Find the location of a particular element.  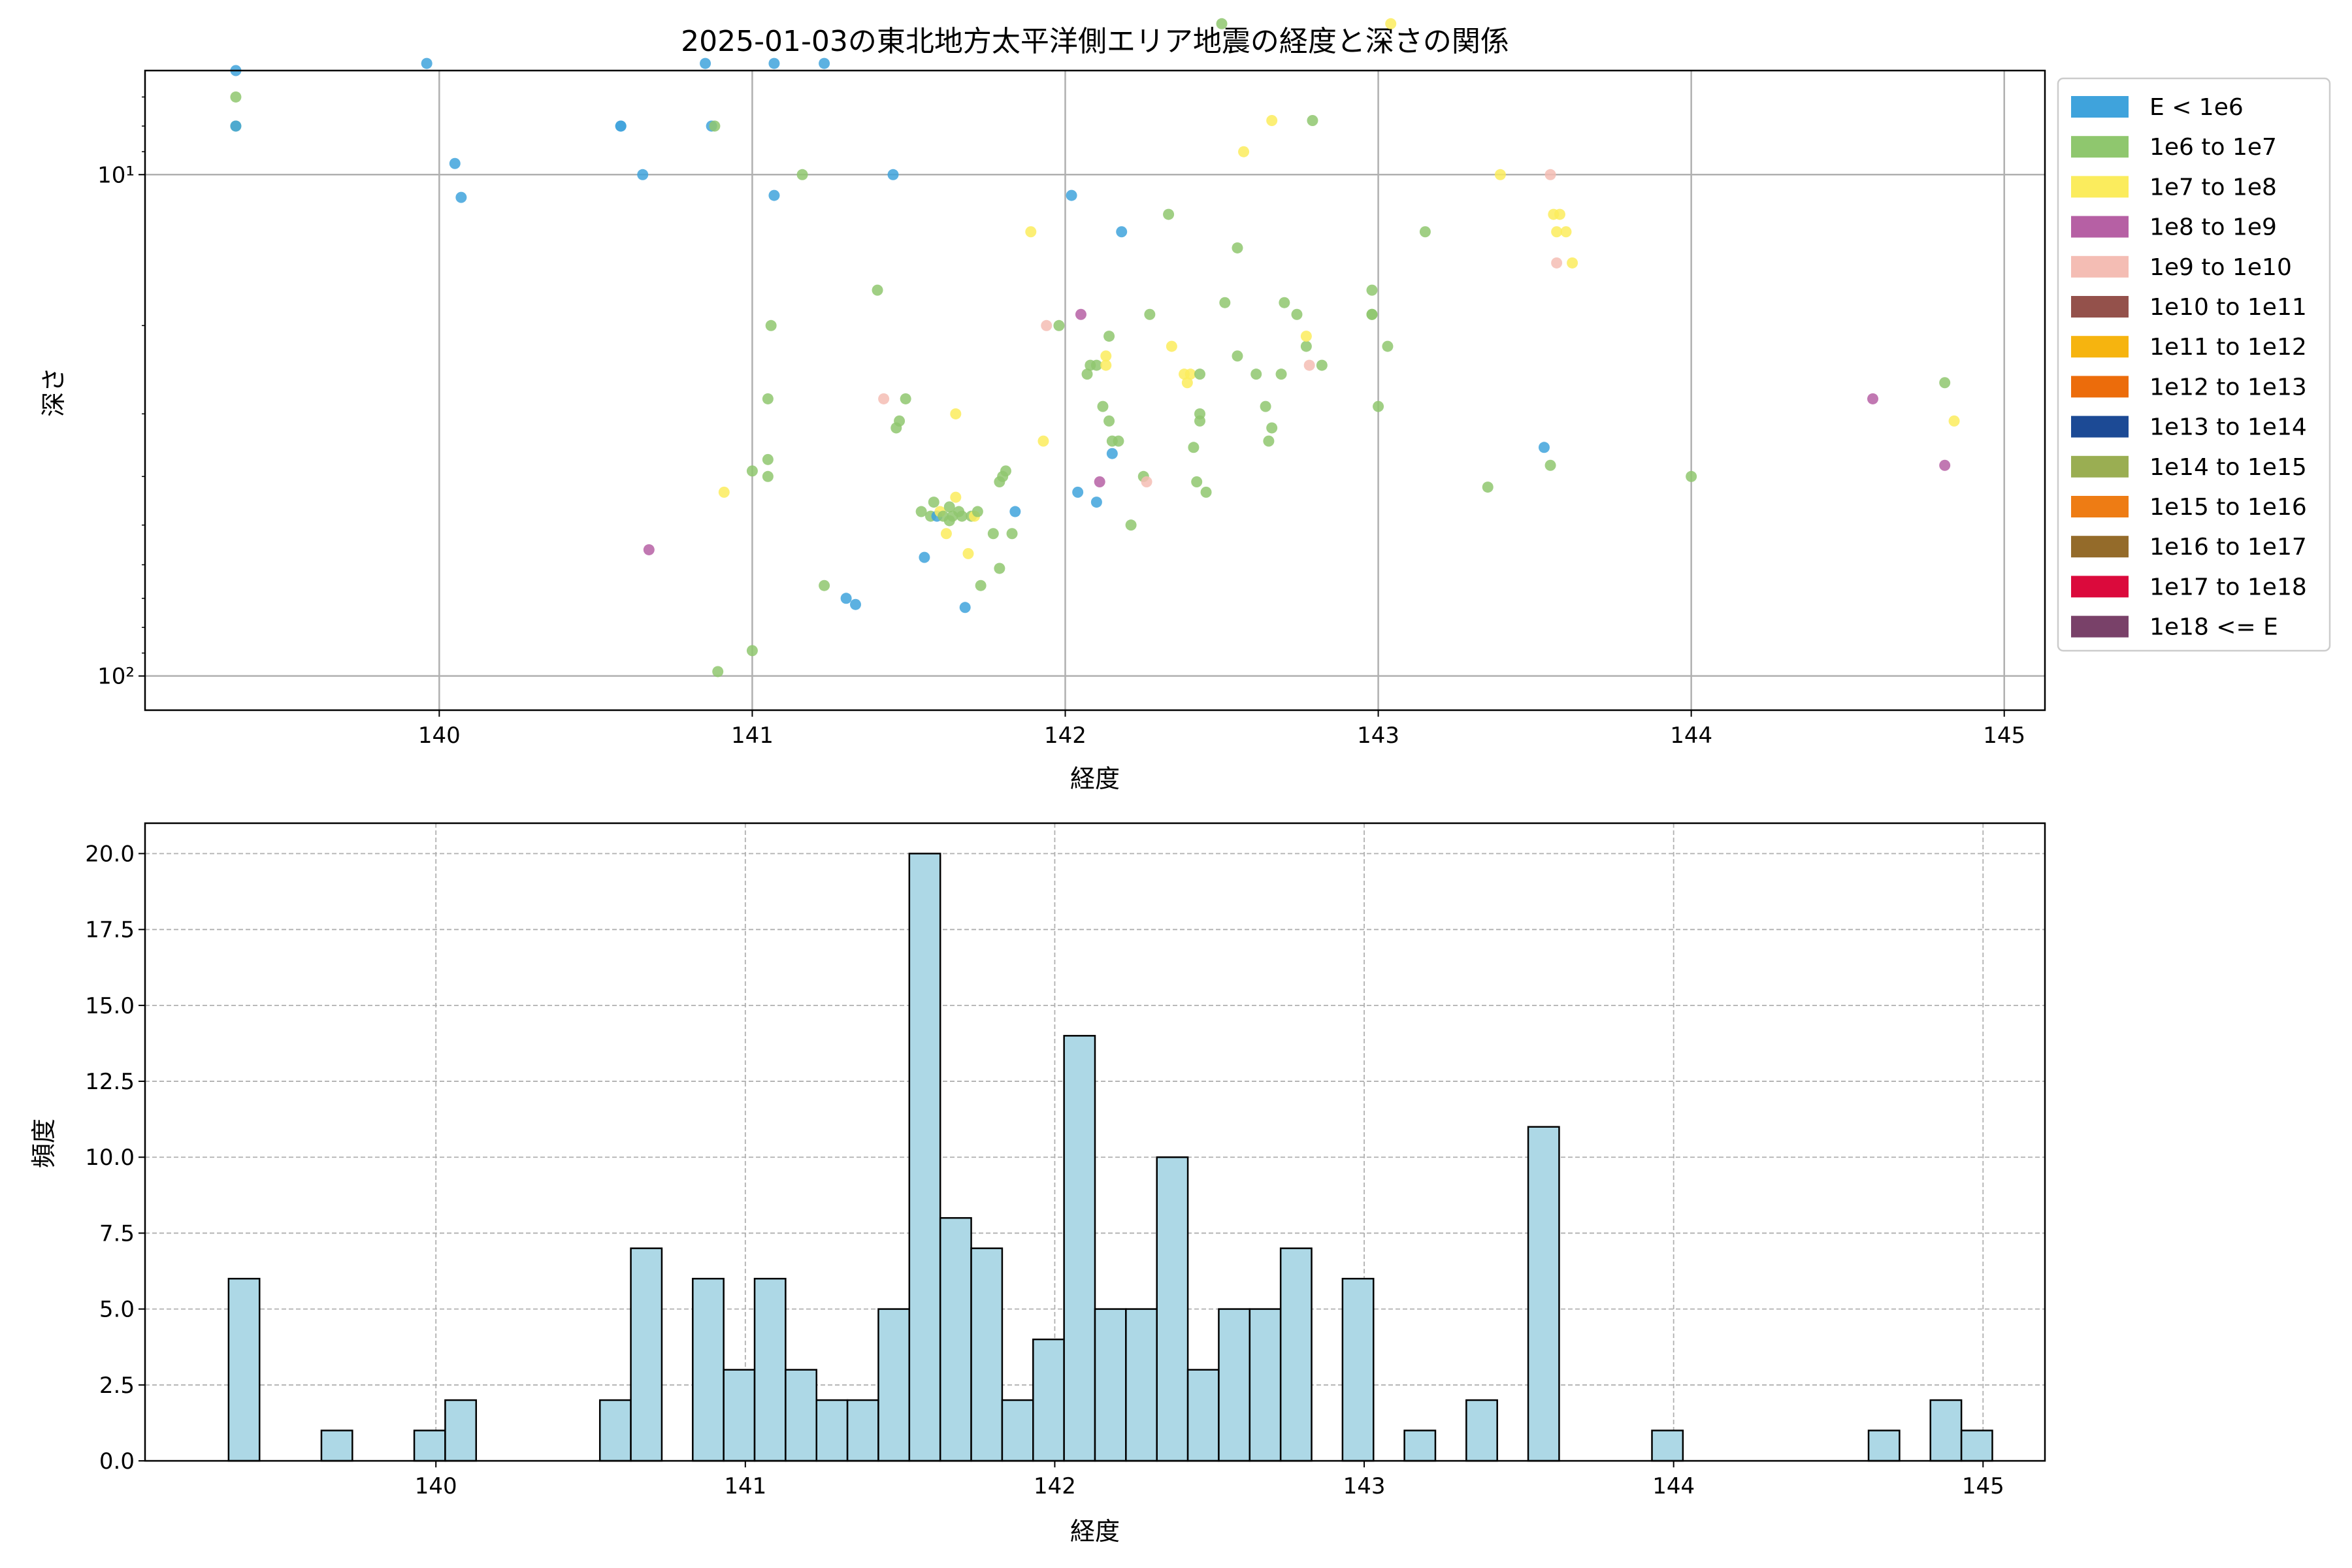

legend-label: 1e10 to 1e11 is located at coordinates (2228, 307).